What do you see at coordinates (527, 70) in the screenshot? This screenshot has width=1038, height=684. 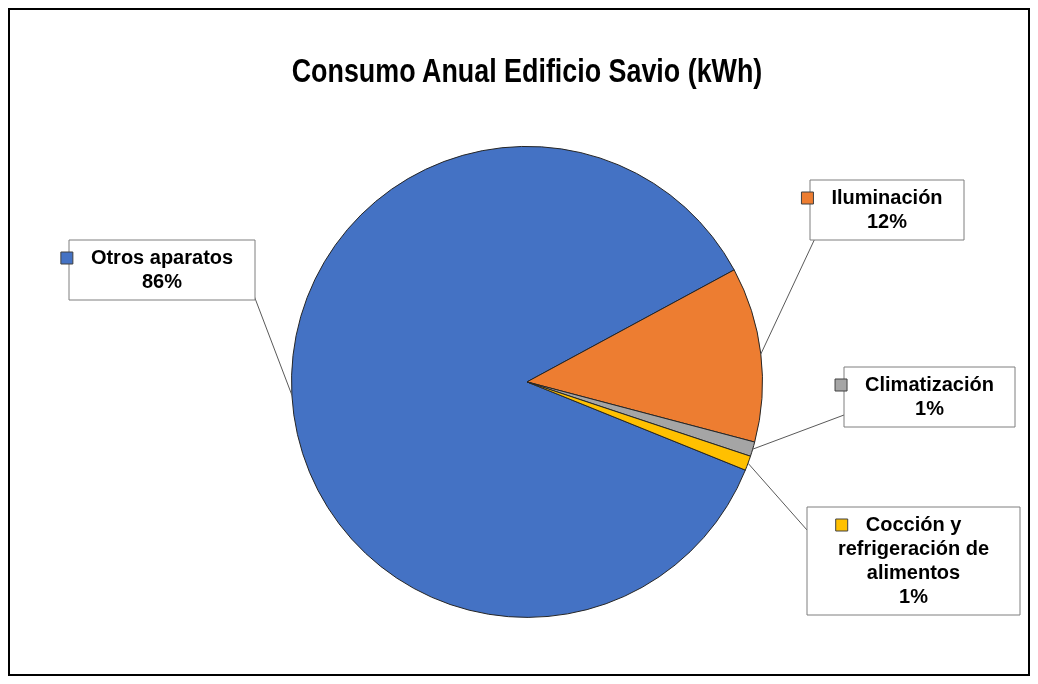 I see `chart-title: Consumo Anual Edificio Savio (kWh)` at bounding box center [527, 70].